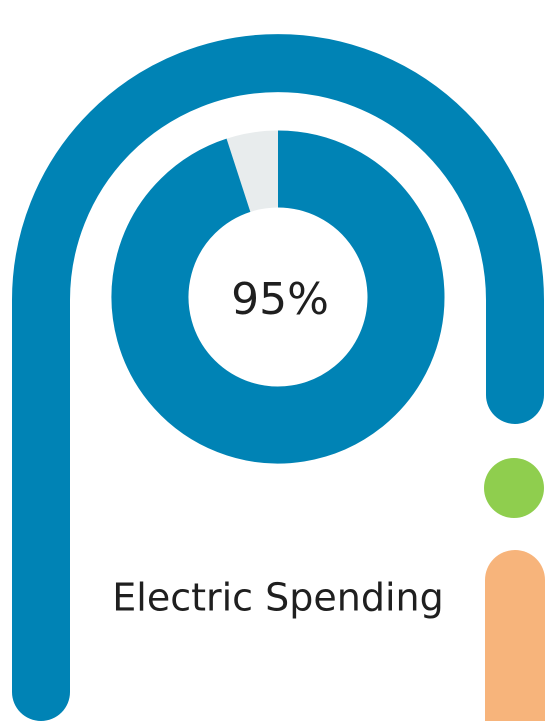  What do you see at coordinates (515, 635) in the screenshot?
I see `orange-pill` at bounding box center [515, 635].